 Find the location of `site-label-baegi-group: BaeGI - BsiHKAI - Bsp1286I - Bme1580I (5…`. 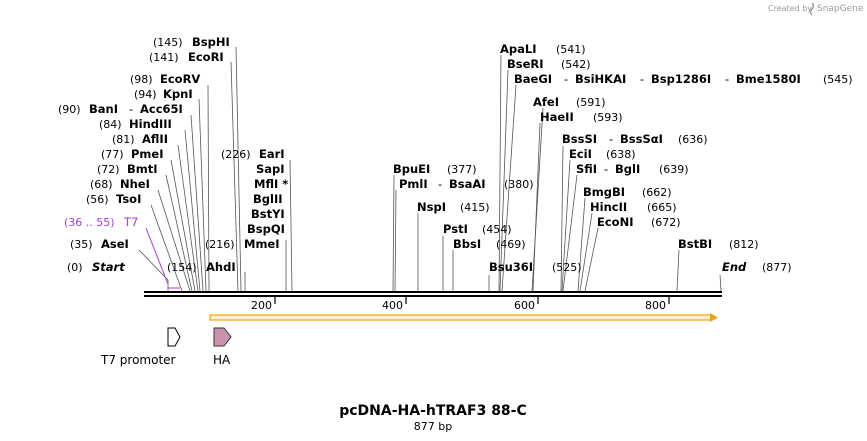

site-label-baegi-group: BaeGI - BsiHKAI - Bsp1286I - Bme1580I (5… is located at coordinates (683, 79).